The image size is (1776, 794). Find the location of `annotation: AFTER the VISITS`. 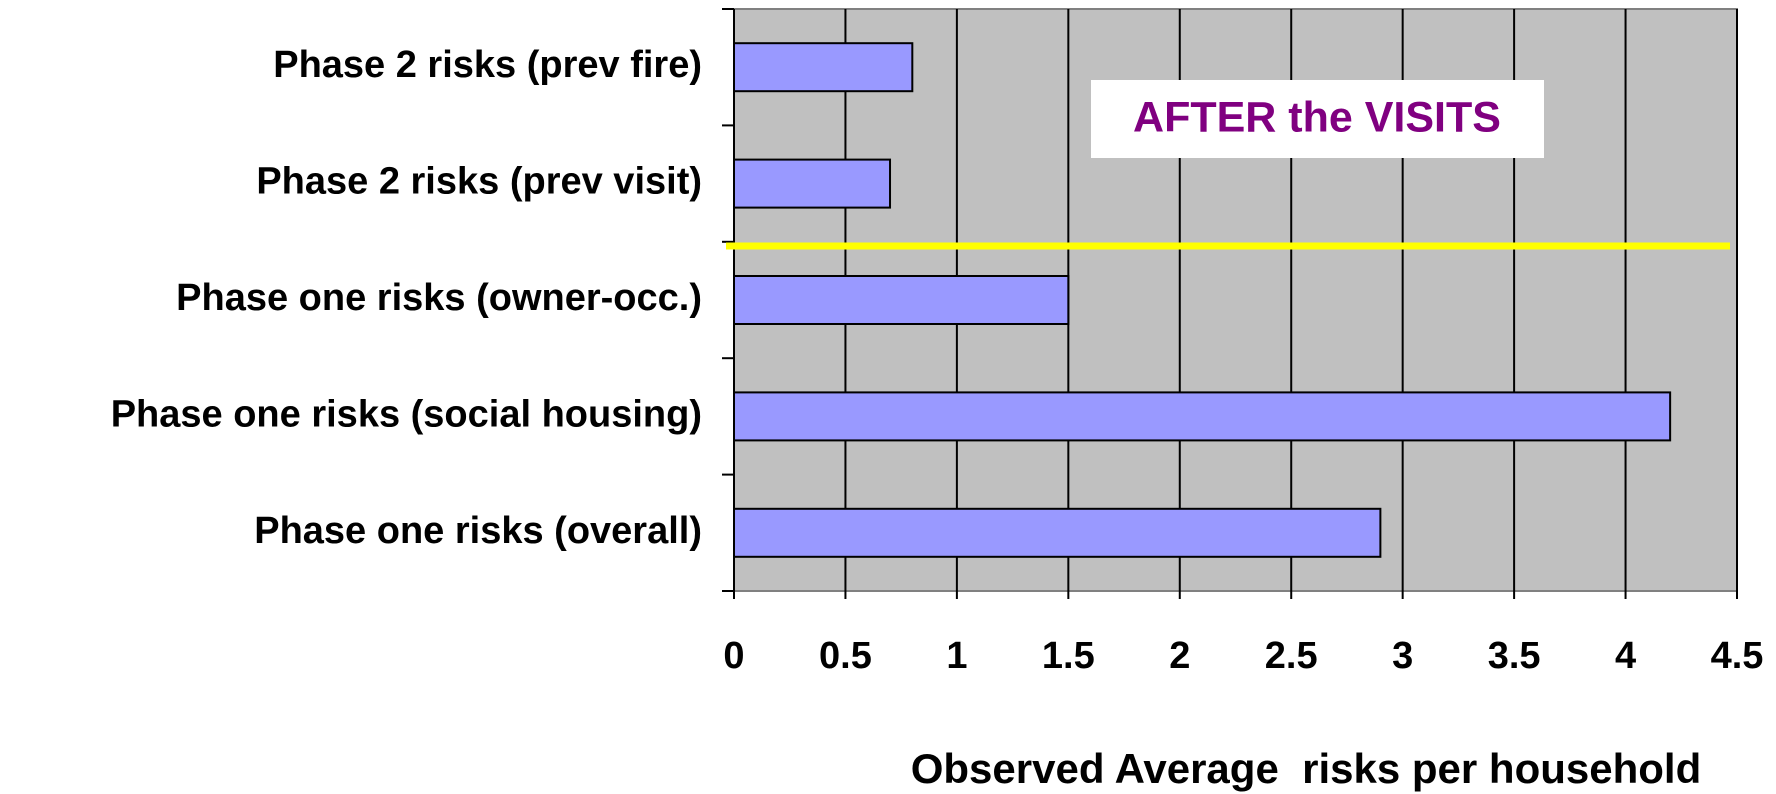

annotation: AFTER the VISITS is located at coordinates (1317, 117).